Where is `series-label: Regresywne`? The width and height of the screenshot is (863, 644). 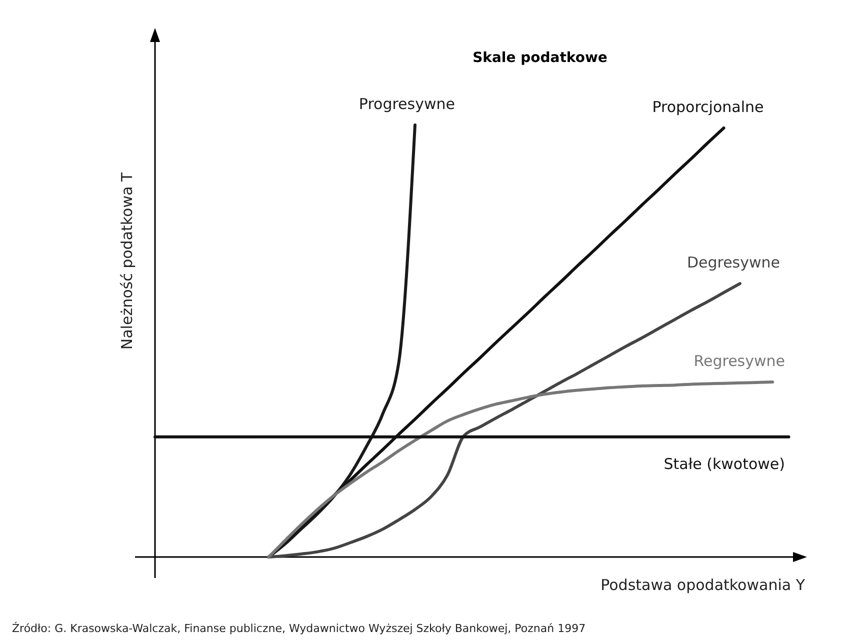 series-label: Regresywne is located at coordinates (739, 361).